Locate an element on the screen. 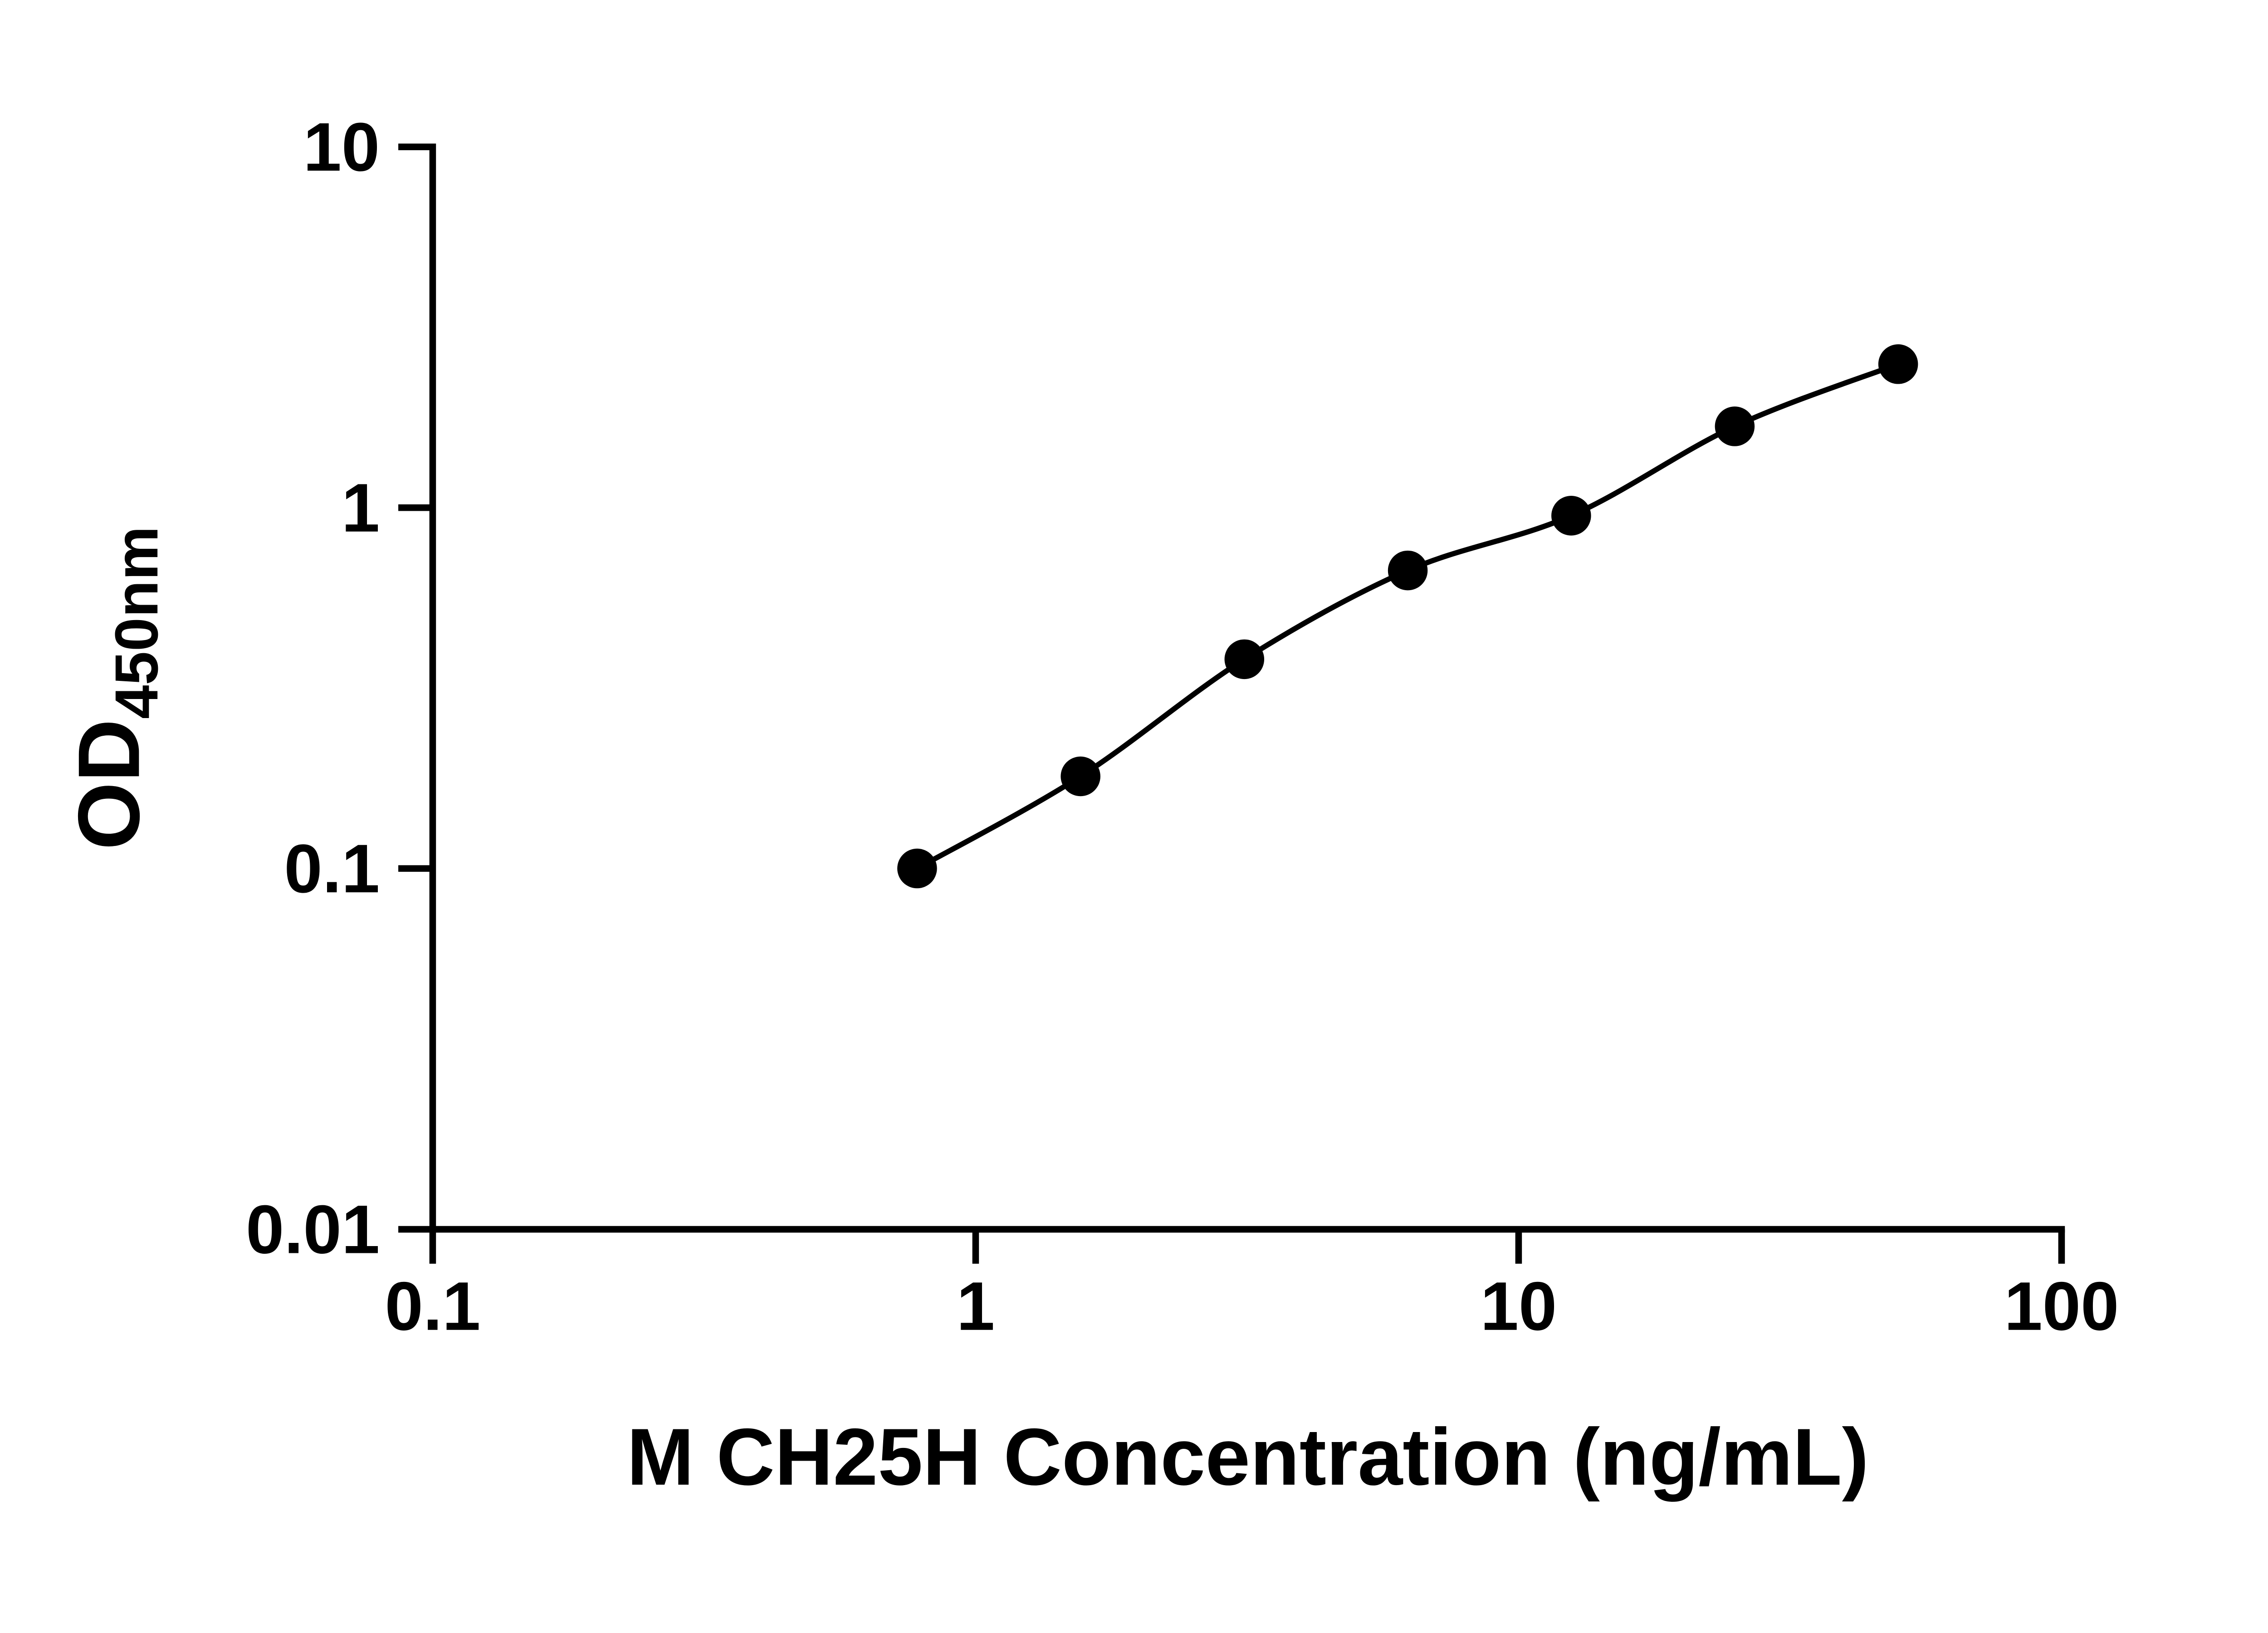 This screenshot has width=2268, height=1633. y-axis-title-subscript: 450nm is located at coordinates (137, 622).